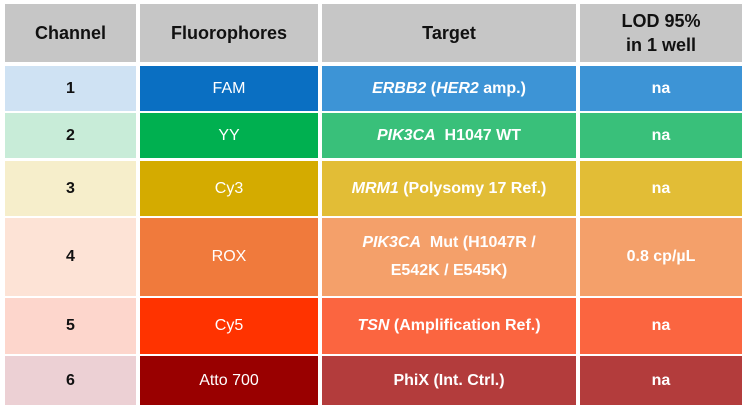 This screenshot has width=747, height=410. What do you see at coordinates (431, 88) in the screenshot?
I see `target-label: (` at bounding box center [431, 88].